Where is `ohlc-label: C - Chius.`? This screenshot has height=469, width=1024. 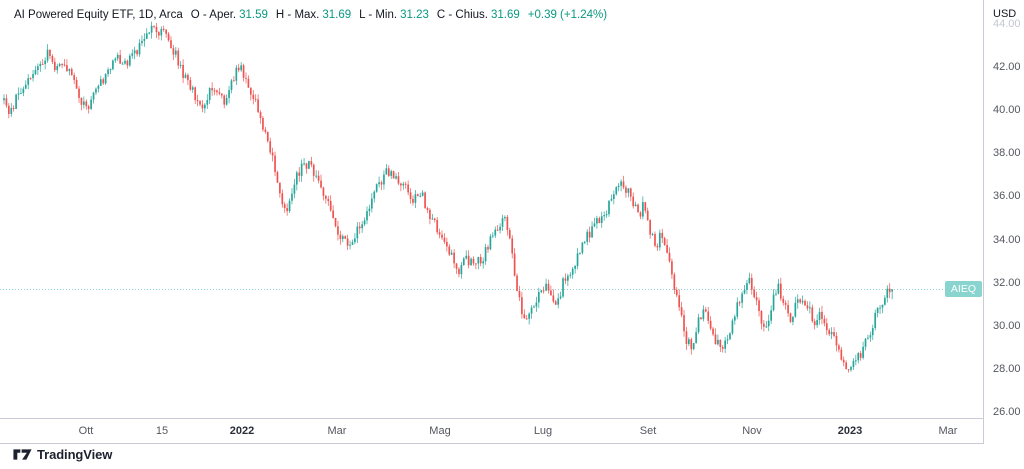 ohlc-label: C - Chius. is located at coordinates (462, 15).